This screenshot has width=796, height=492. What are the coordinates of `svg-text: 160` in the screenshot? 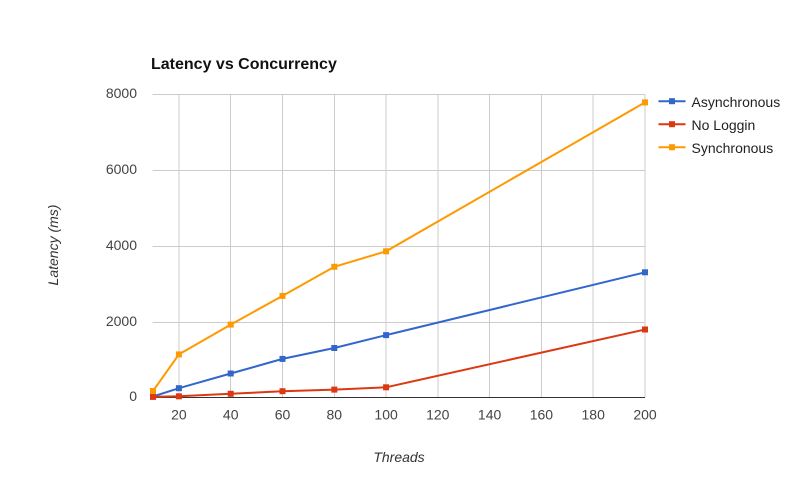 It's located at (542, 415).